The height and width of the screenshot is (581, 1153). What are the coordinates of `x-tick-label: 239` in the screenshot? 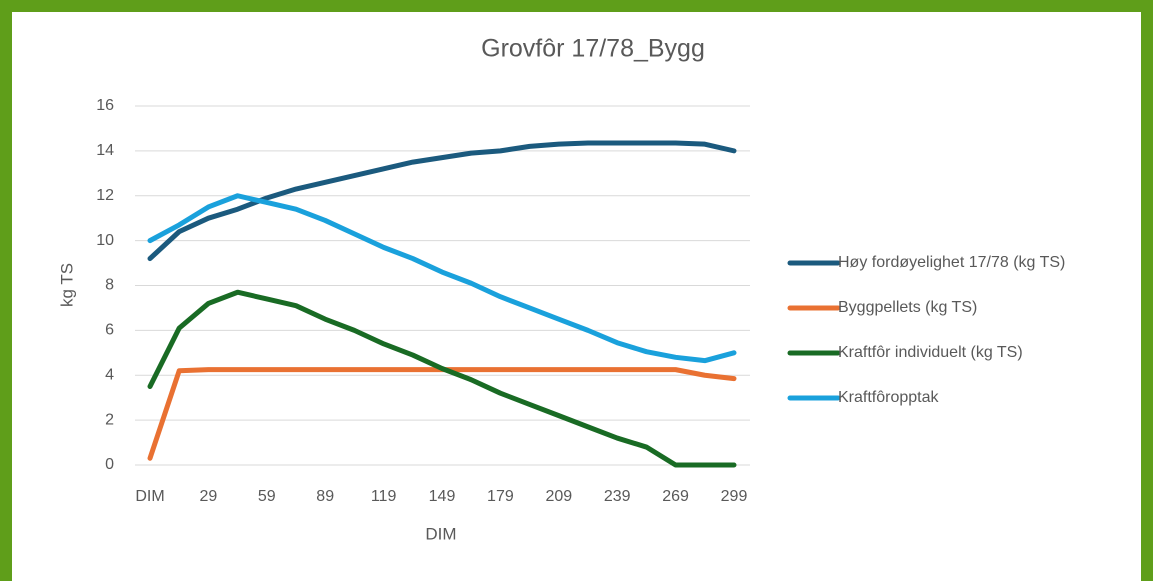 It's located at (617, 496).